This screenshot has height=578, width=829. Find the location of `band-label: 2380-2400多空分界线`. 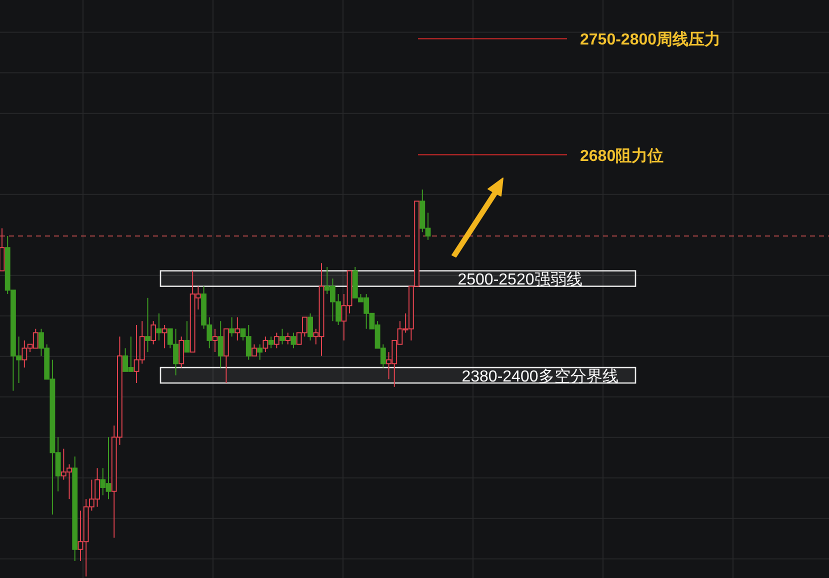

band-label: 2380-2400多空分界线 is located at coordinates (540, 376).